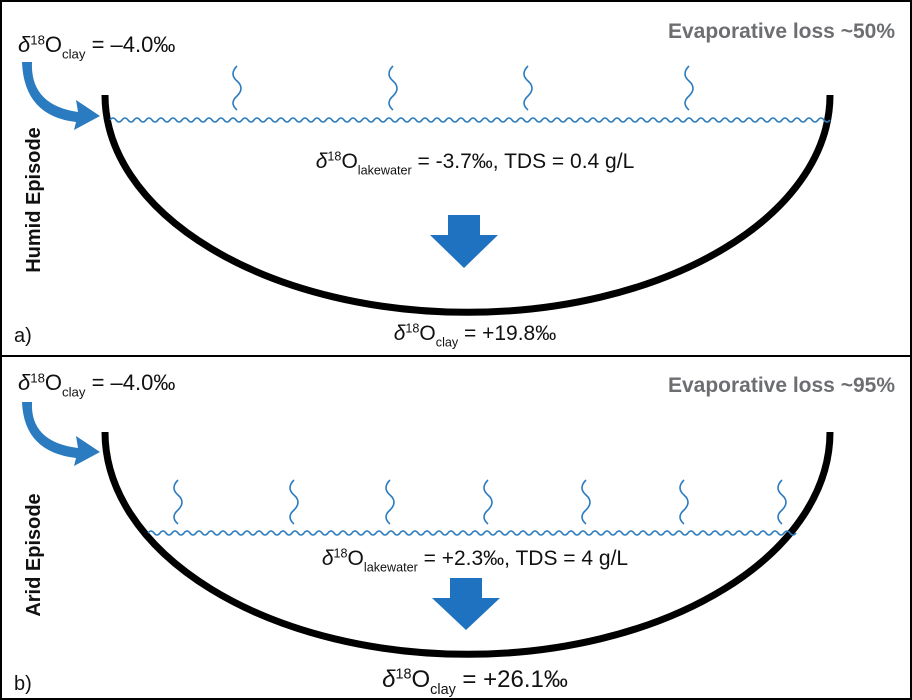 The image size is (912, 700). What do you see at coordinates (23, 684) in the screenshot?
I see `panel-letter: b)` at bounding box center [23, 684].